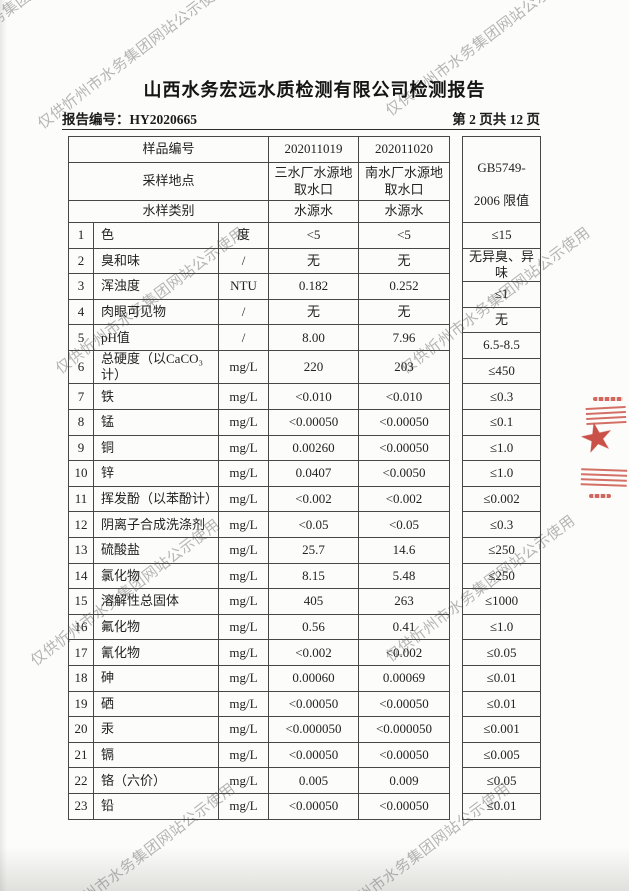 Image resolution: width=629 pixels, height=891 pixels. What do you see at coordinates (156, 448) in the screenshot?
I see `parameter-name: 铜` at bounding box center [156, 448].